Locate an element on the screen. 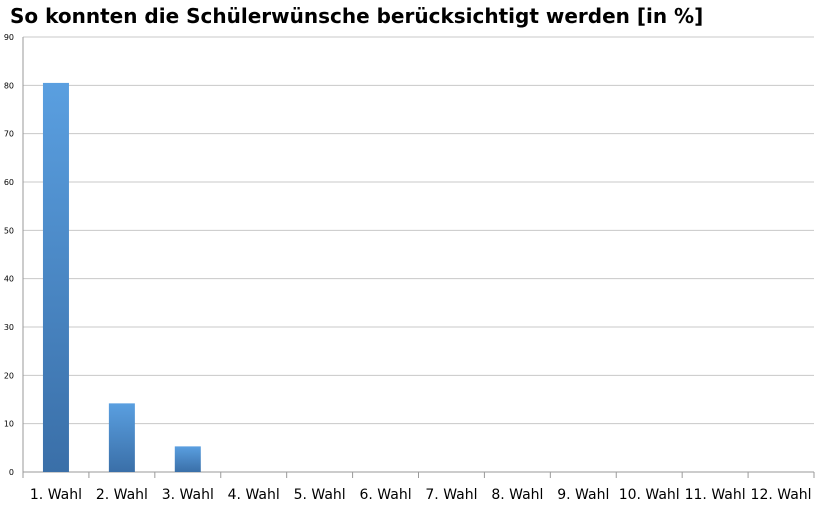 Image resolution: width=820 pixels, height=508 pixels. x-tick-label: 2. Wahl is located at coordinates (122, 495).